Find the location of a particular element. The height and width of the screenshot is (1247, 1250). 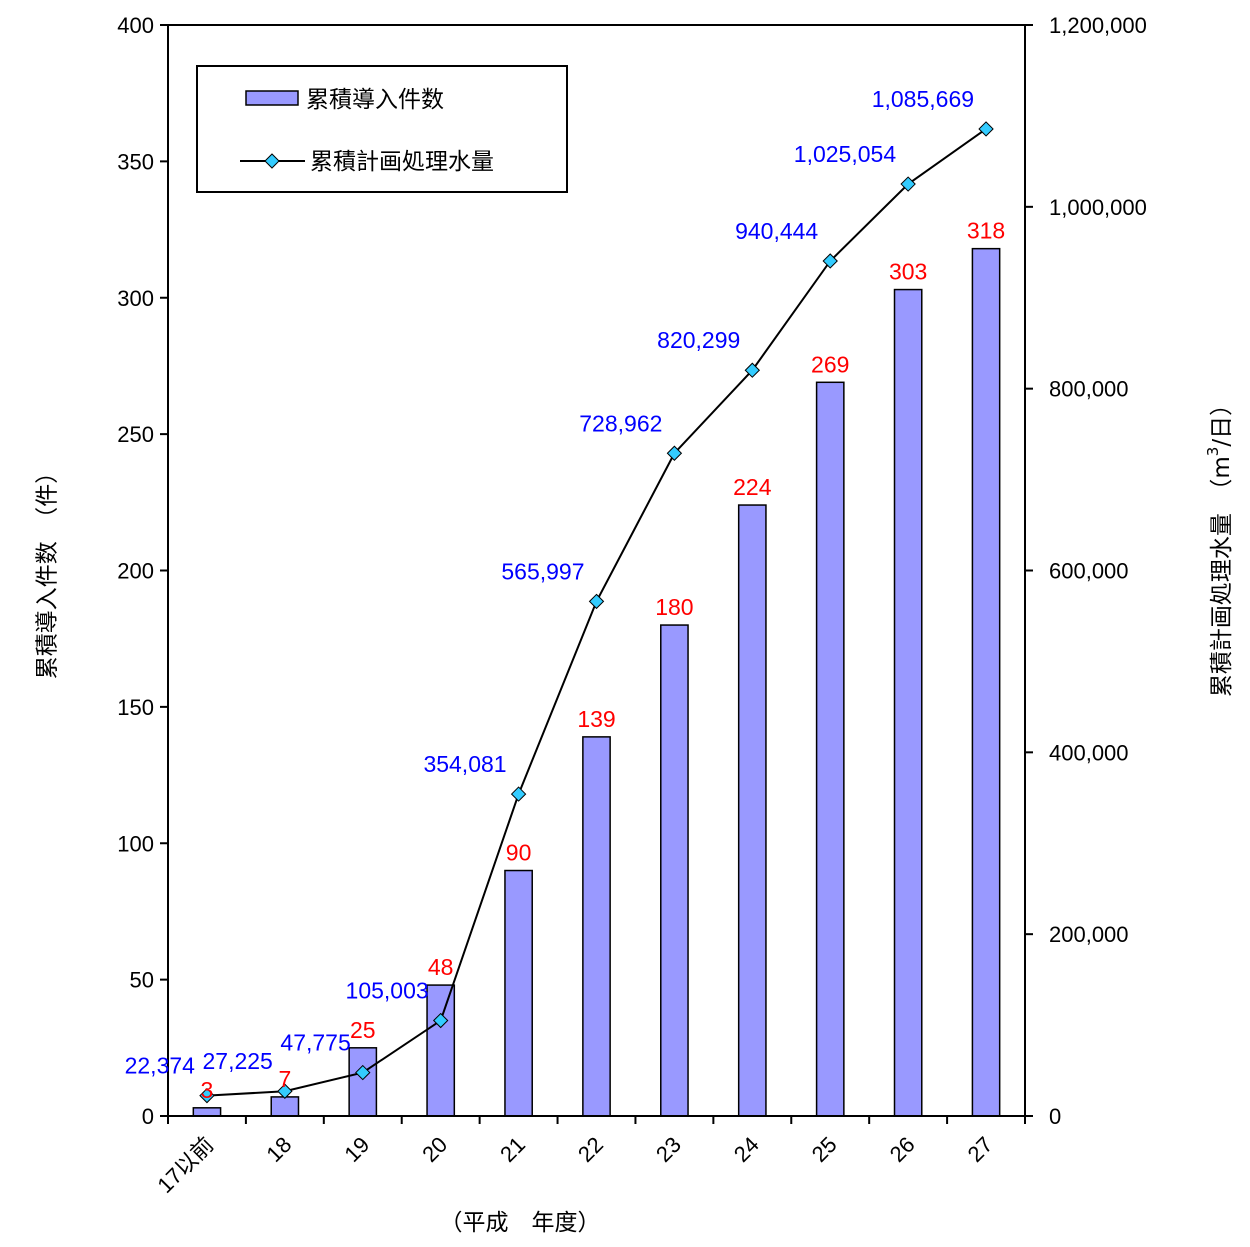

line-value-label: 354,081 is located at coordinates (464, 764).